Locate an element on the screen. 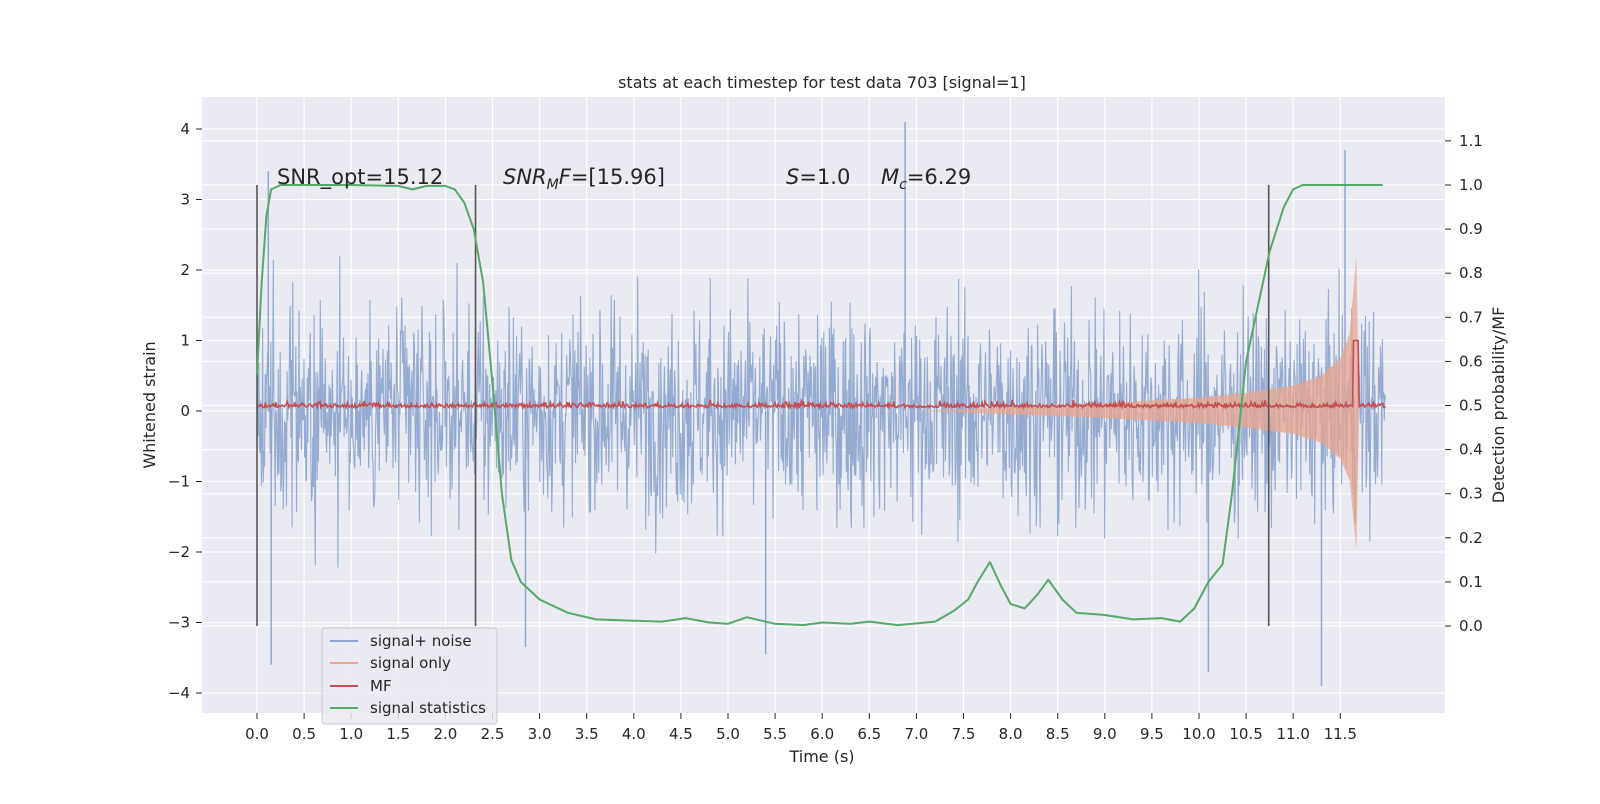 The height and width of the screenshot is (804, 1600). x-tick-label: 10.5 is located at coordinates (1245, 734).